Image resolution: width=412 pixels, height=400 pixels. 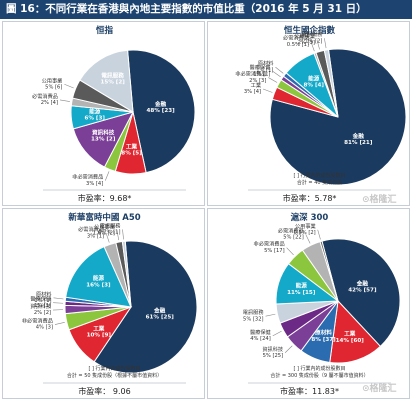 I want to click on chart-title: 恒指, so click(x=105, y=30).